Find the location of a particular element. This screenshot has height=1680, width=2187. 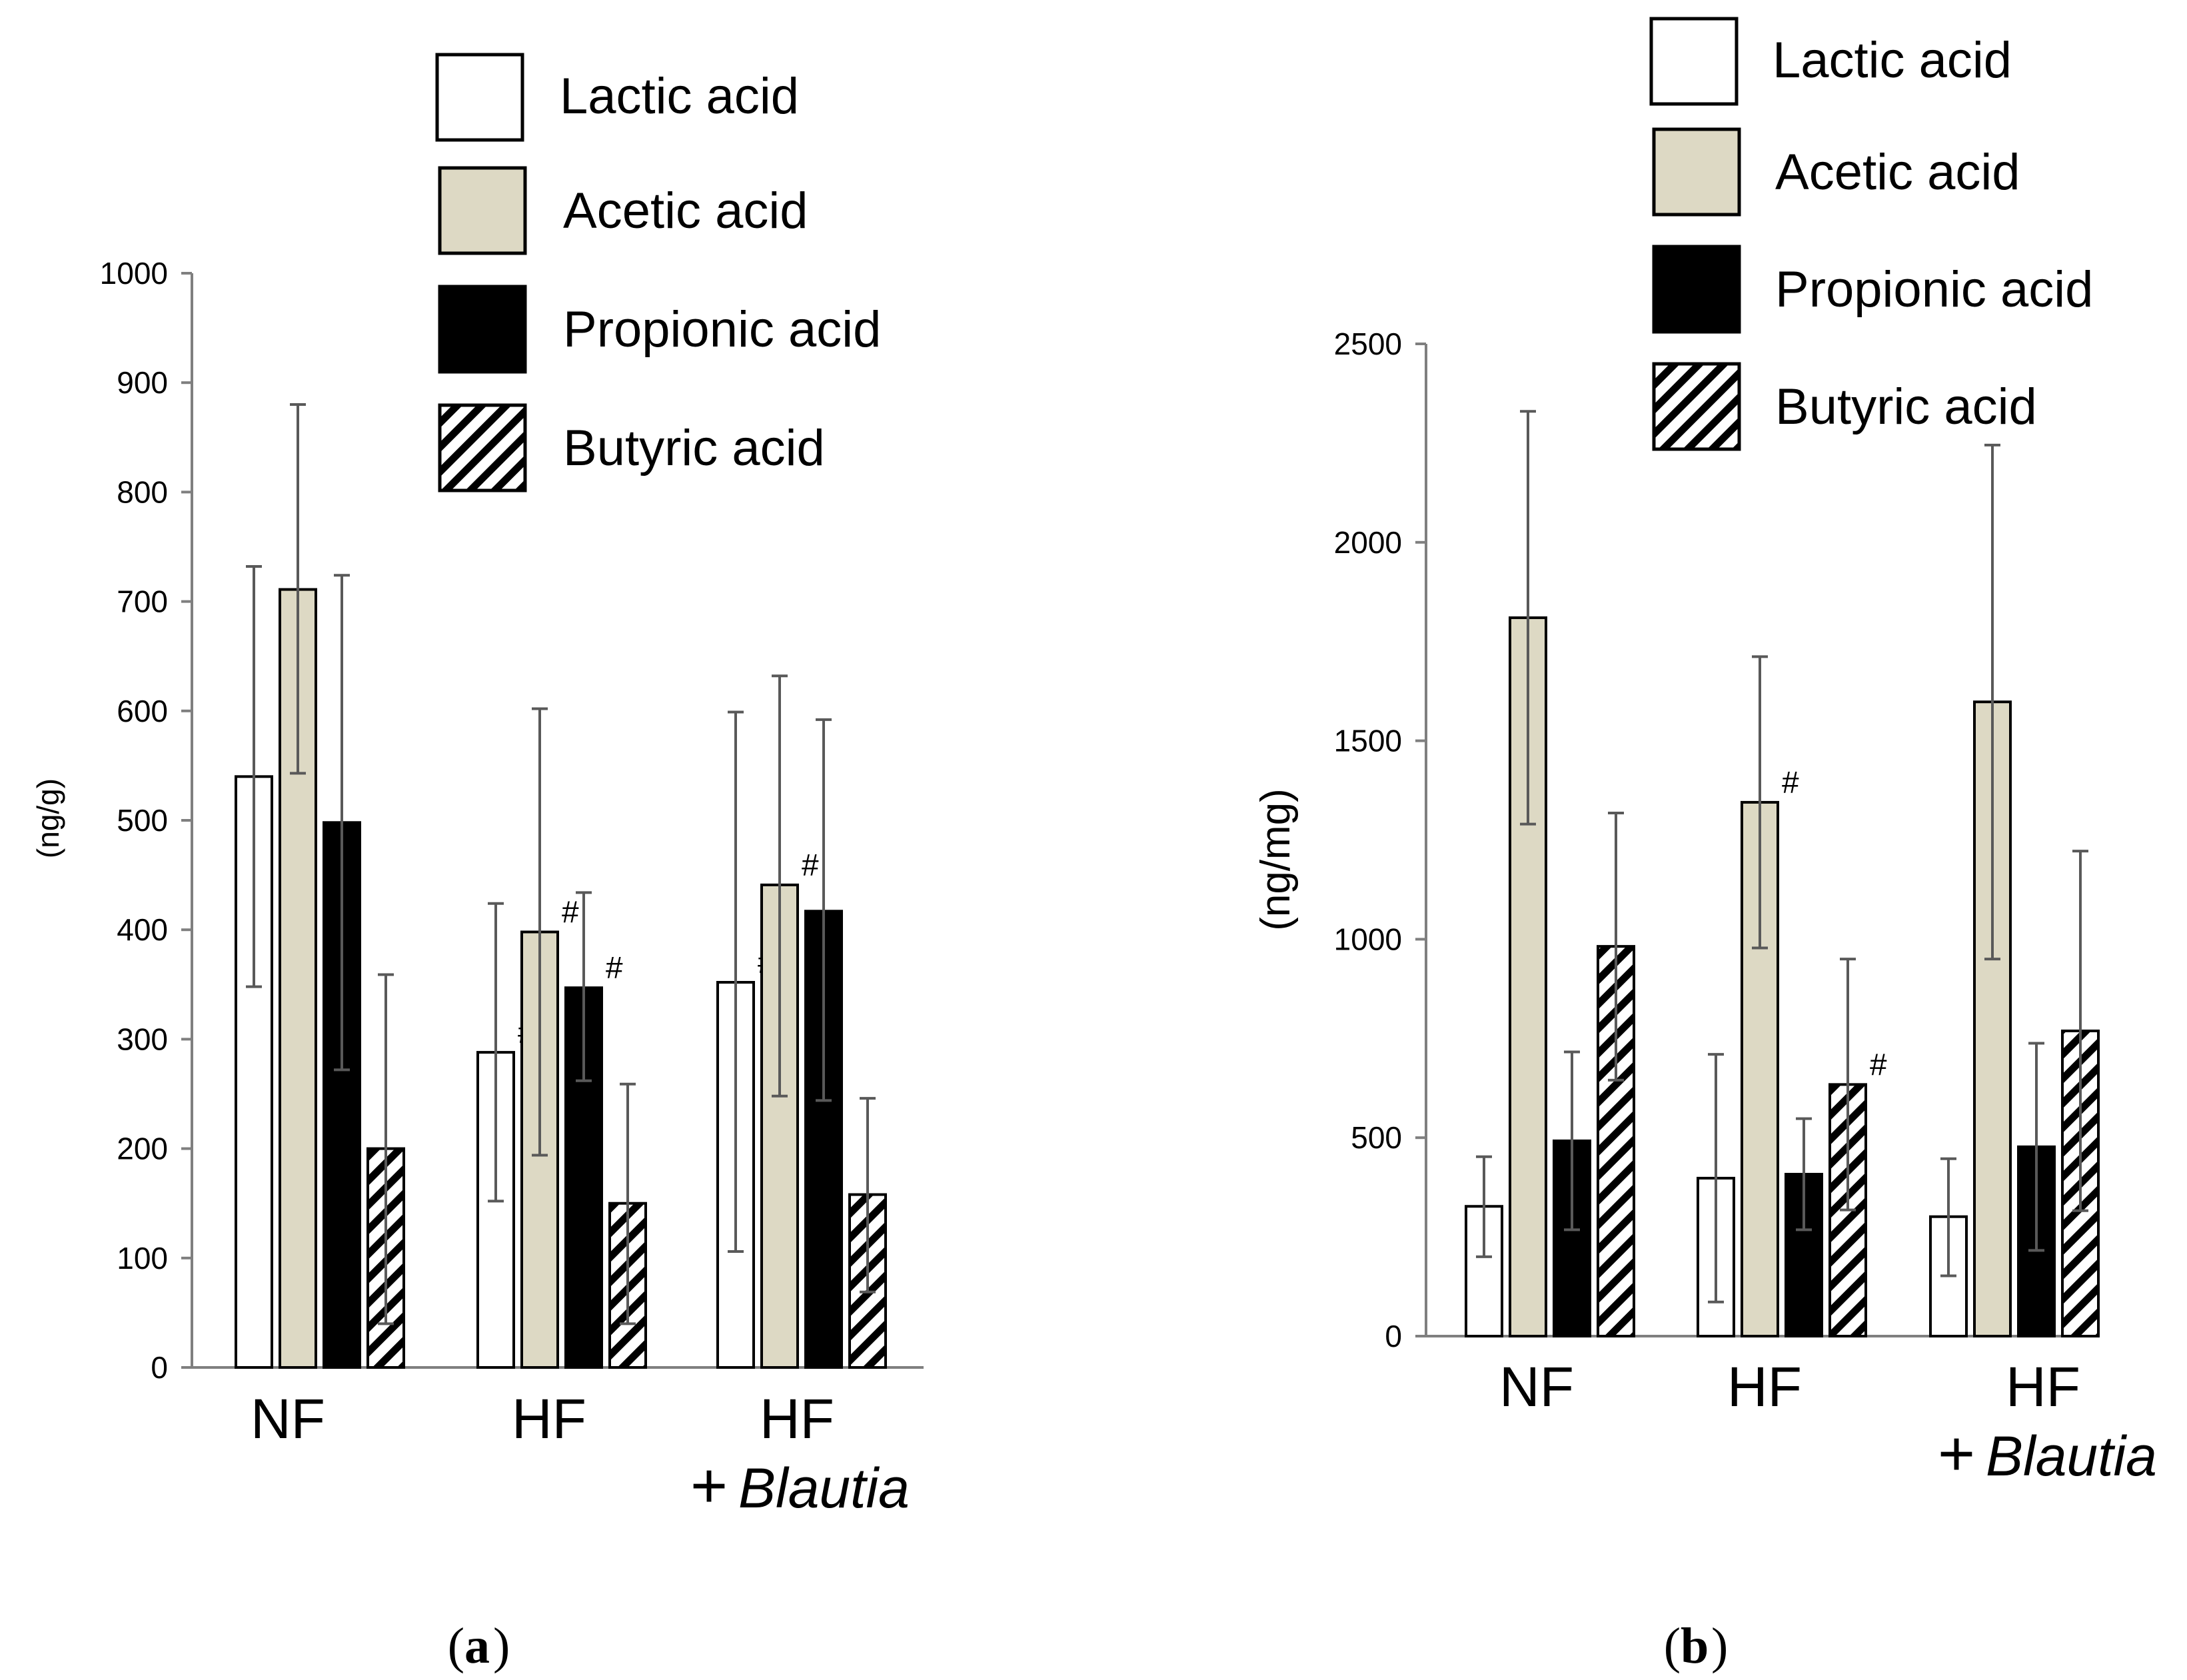

y-tick-label: 100 is located at coordinates (142, 1258).